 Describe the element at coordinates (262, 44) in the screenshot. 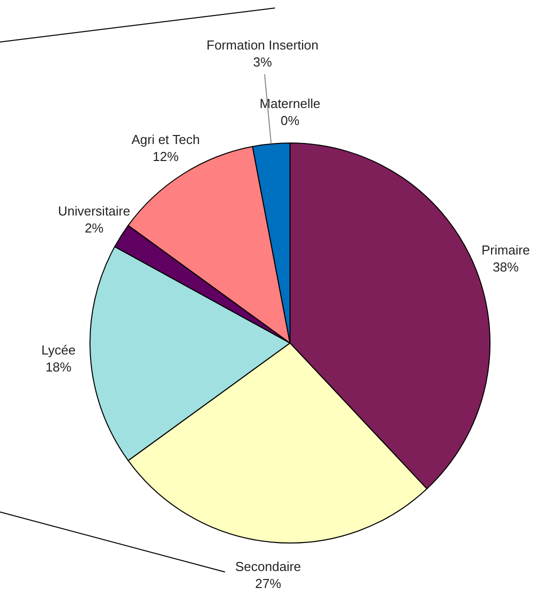

I see `slice-label: Formation Insertion` at that location.